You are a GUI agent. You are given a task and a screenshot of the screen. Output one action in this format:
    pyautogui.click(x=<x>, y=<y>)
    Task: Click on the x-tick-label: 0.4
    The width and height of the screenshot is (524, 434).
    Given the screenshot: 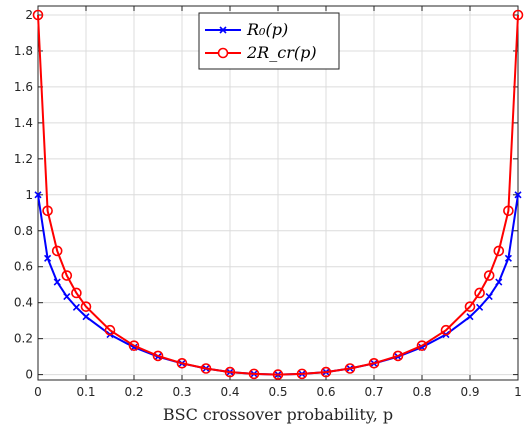 What is the action you would take?
    pyautogui.click(x=229, y=392)
    